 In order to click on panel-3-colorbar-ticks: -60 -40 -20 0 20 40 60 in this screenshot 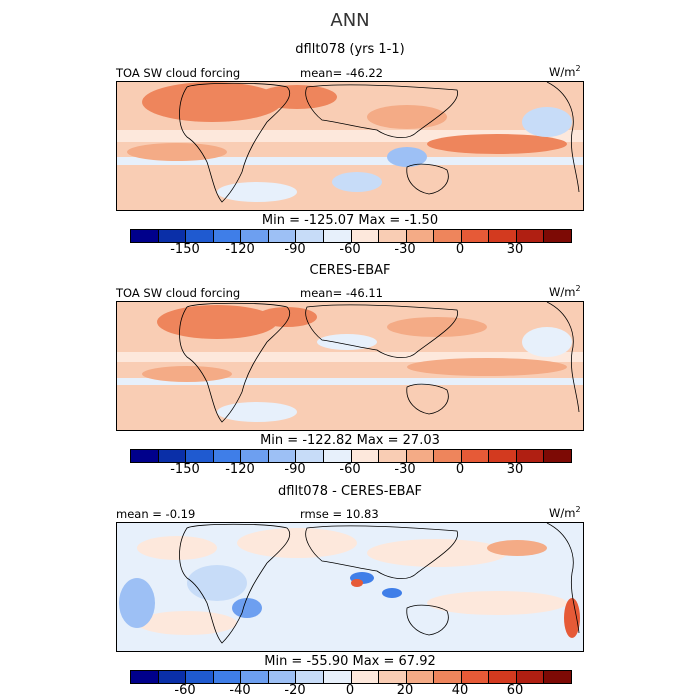, I will do `click(350, 691)`.